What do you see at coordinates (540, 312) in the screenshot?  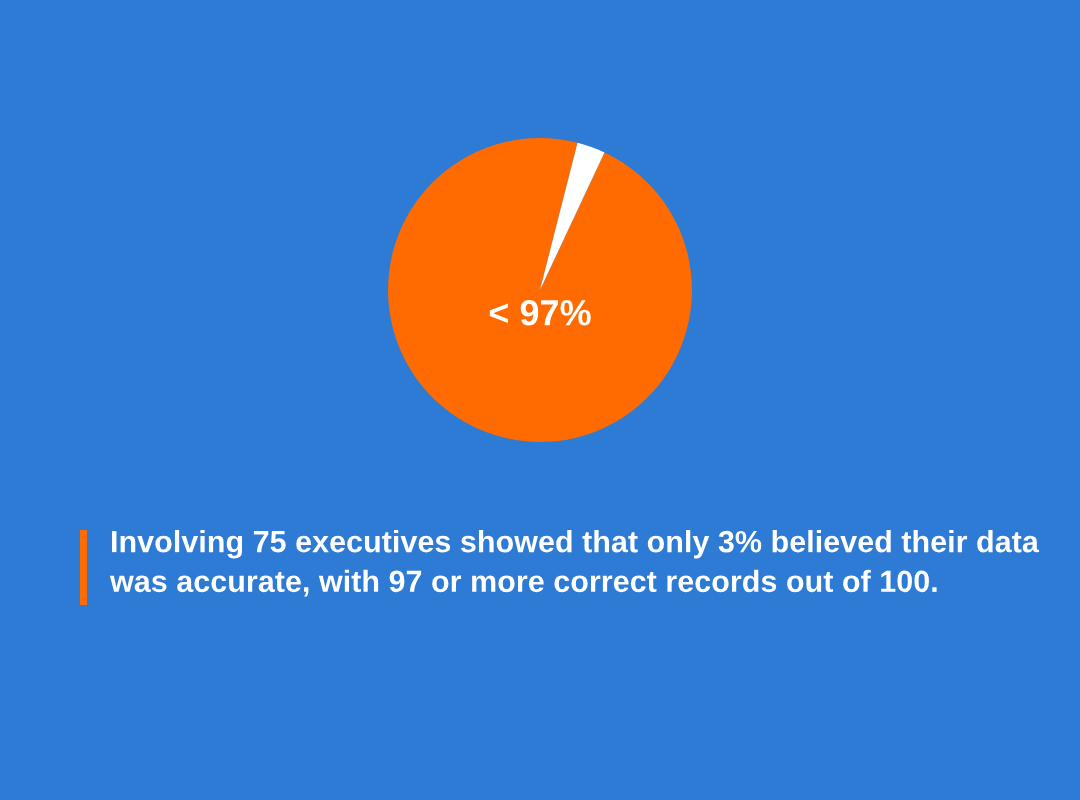 I see `slice-label: < 97%` at bounding box center [540, 312].